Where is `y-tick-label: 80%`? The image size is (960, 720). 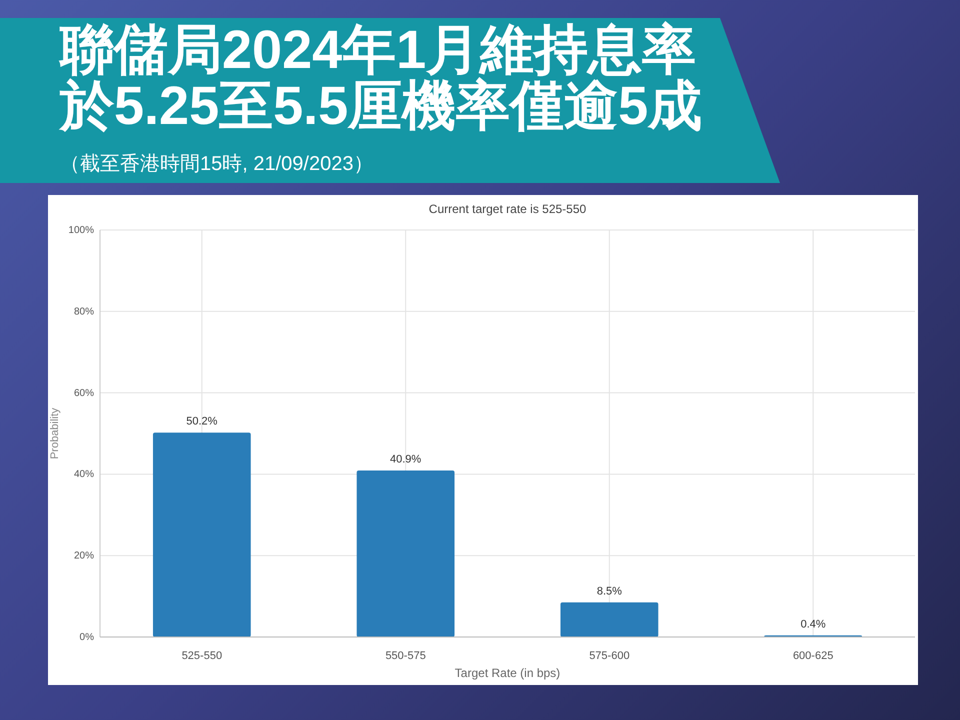 y-tick-label: 80% is located at coordinates (84, 312).